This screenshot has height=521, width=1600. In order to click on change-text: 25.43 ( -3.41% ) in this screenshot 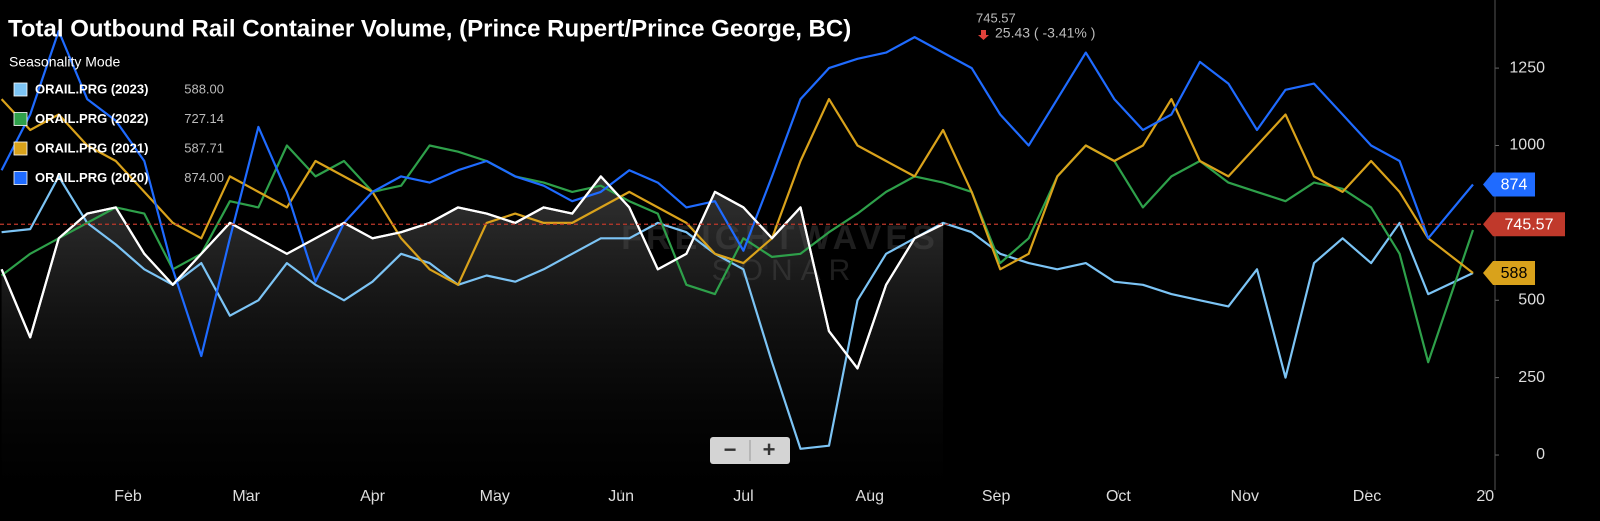, I will do `click(1045, 33)`.